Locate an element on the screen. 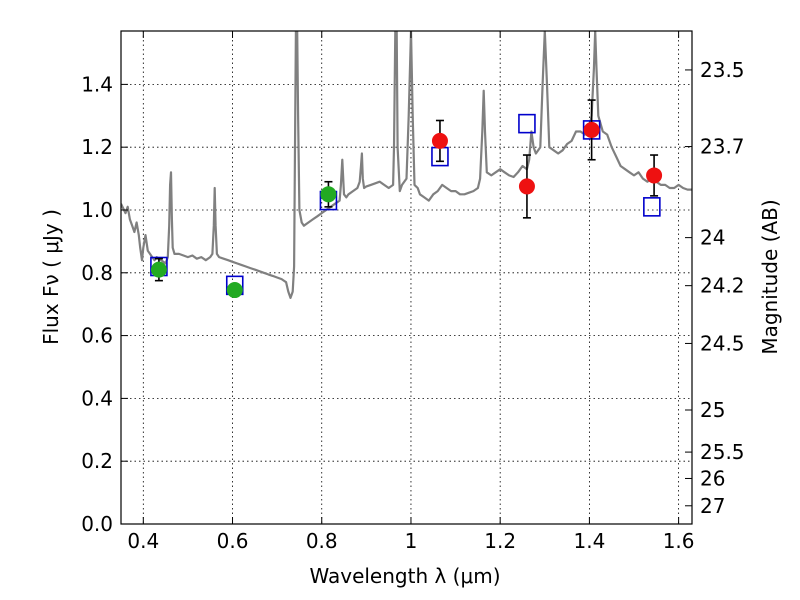 The height and width of the screenshot is (600, 800). x-tick-label: 0.6 is located at coordinates (233, 541).